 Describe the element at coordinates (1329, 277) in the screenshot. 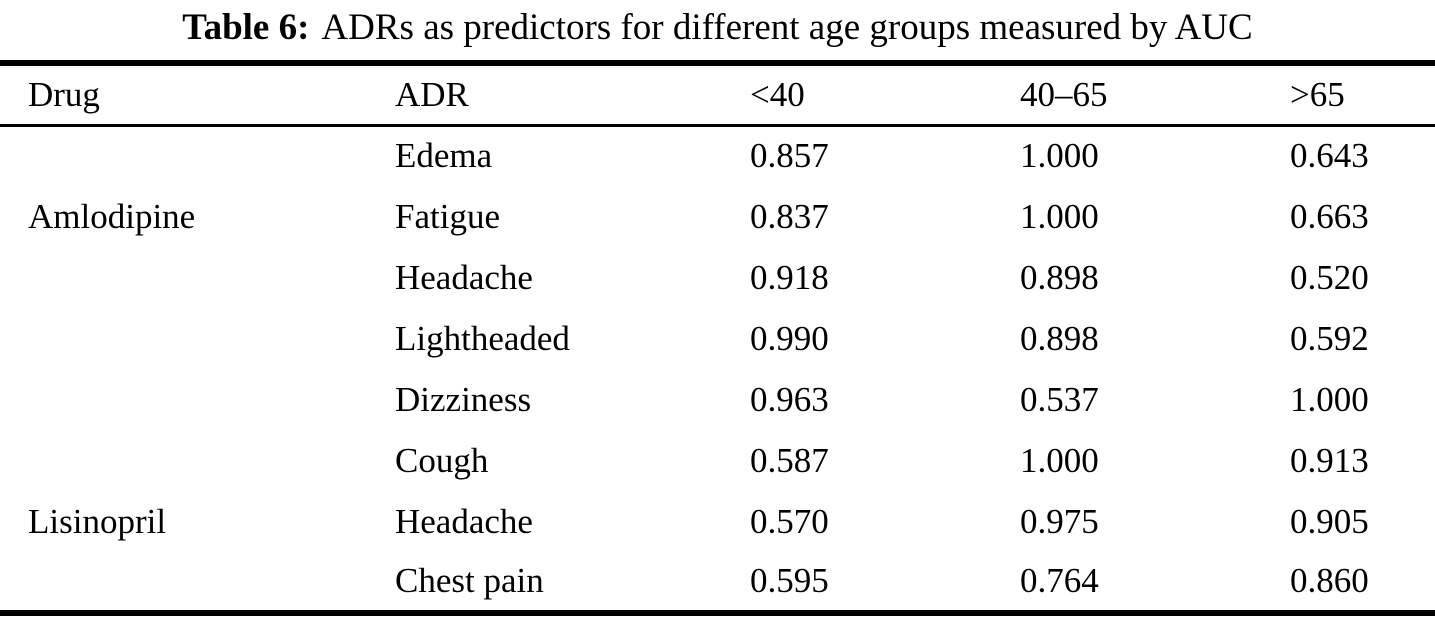

I see `auc-cell-gt65: 0.520` at that location.